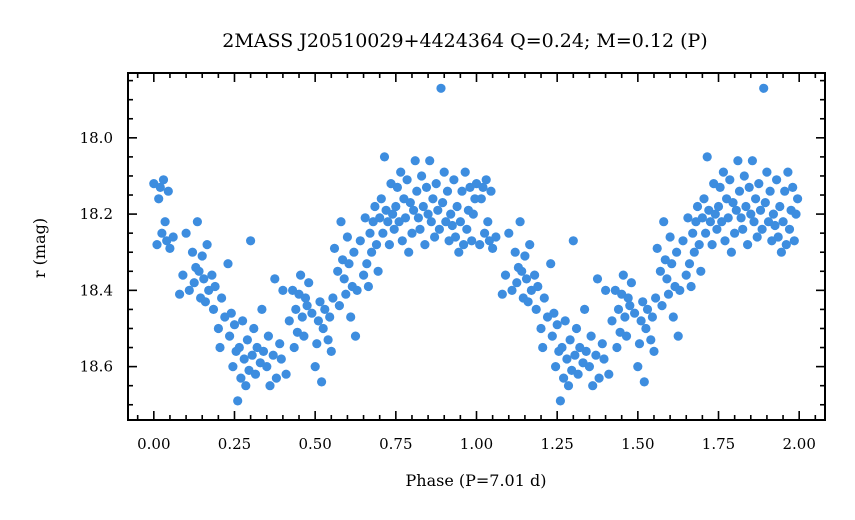  Describe the element at coordinates (96, 367) in the screenshot. I see `y-tick-label: 18.6` at that location.